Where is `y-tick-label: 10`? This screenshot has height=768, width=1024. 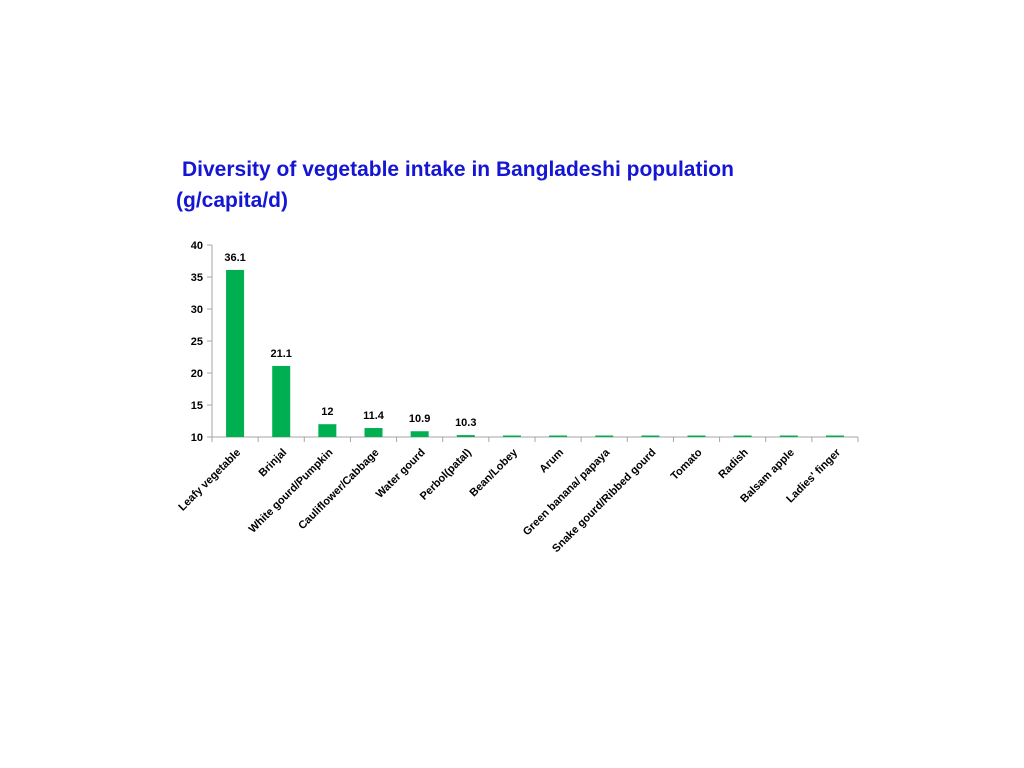
y-tick-label: 10 is located at coordinates (197, 438).